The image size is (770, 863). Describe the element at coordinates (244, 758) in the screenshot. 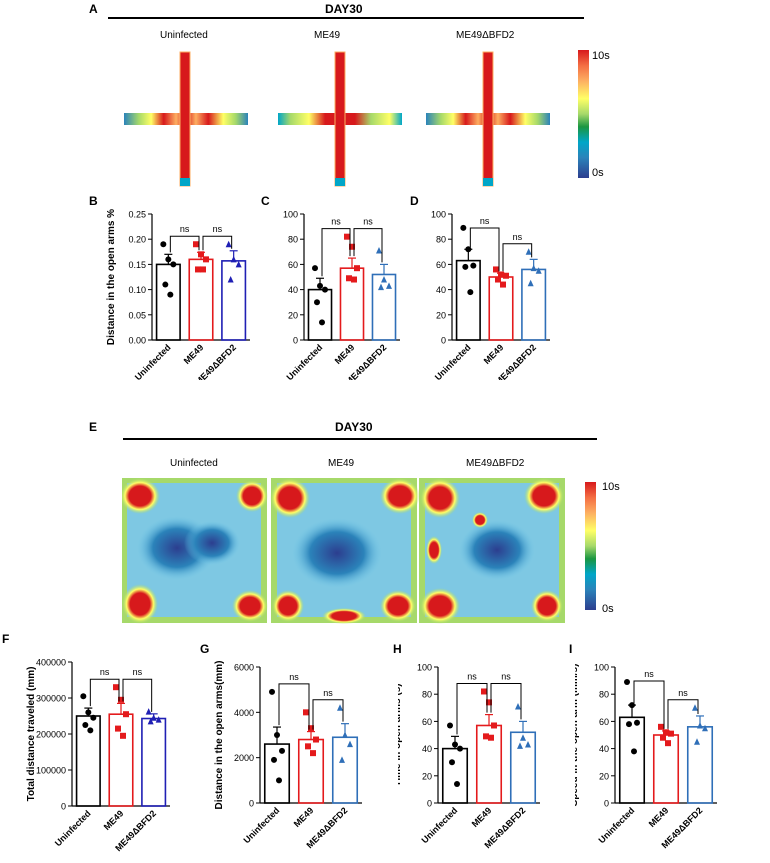

I see `chart-g-ytick-label: 2000` at that location.